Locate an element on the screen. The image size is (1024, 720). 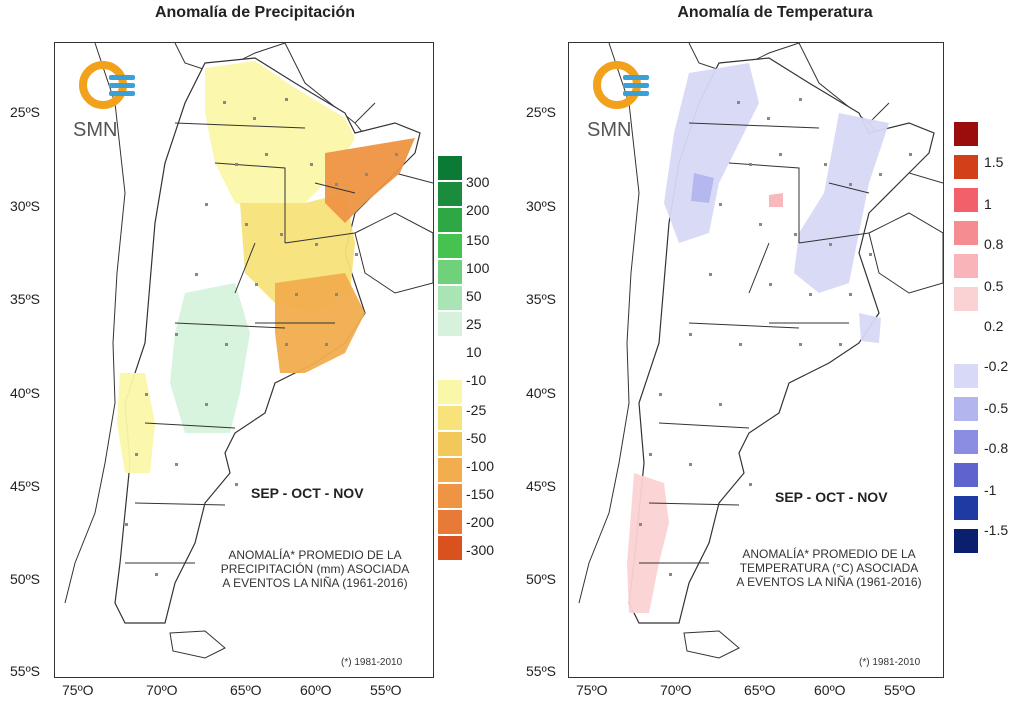
colorbar-label: 1.5 is located at coordinates (994, 162).